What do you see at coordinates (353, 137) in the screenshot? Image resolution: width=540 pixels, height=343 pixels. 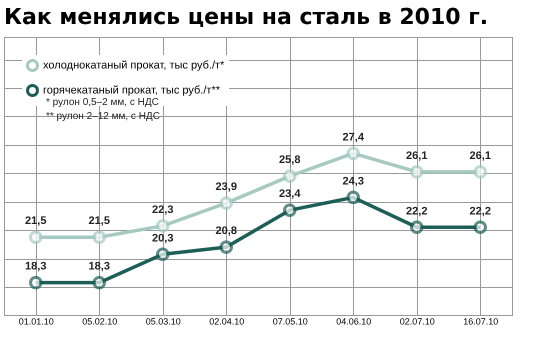 I see `data-label: 27,4` at bounding box center [353, 137].